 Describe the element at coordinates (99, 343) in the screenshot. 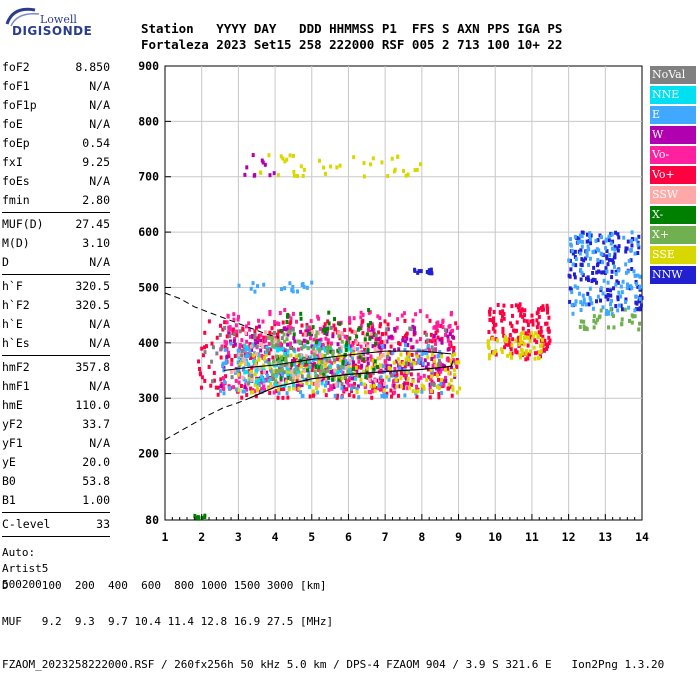

I see `param-value: N/A` at that location.